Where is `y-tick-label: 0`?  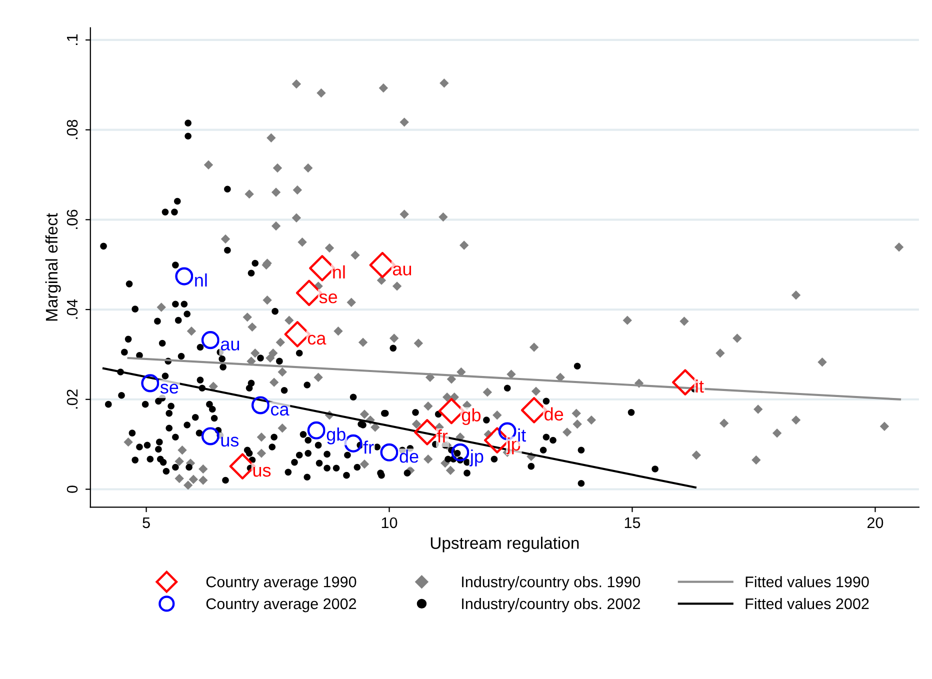
y-tick-label: 0 is located at coordinates (72, 489).